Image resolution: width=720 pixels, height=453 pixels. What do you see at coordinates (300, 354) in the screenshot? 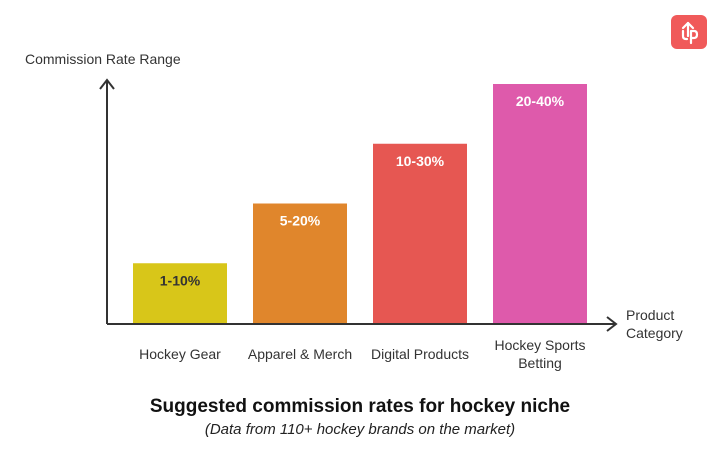
I see `category-label-1-line-0: Apparel & Merch` at bounding box center [300, 354].